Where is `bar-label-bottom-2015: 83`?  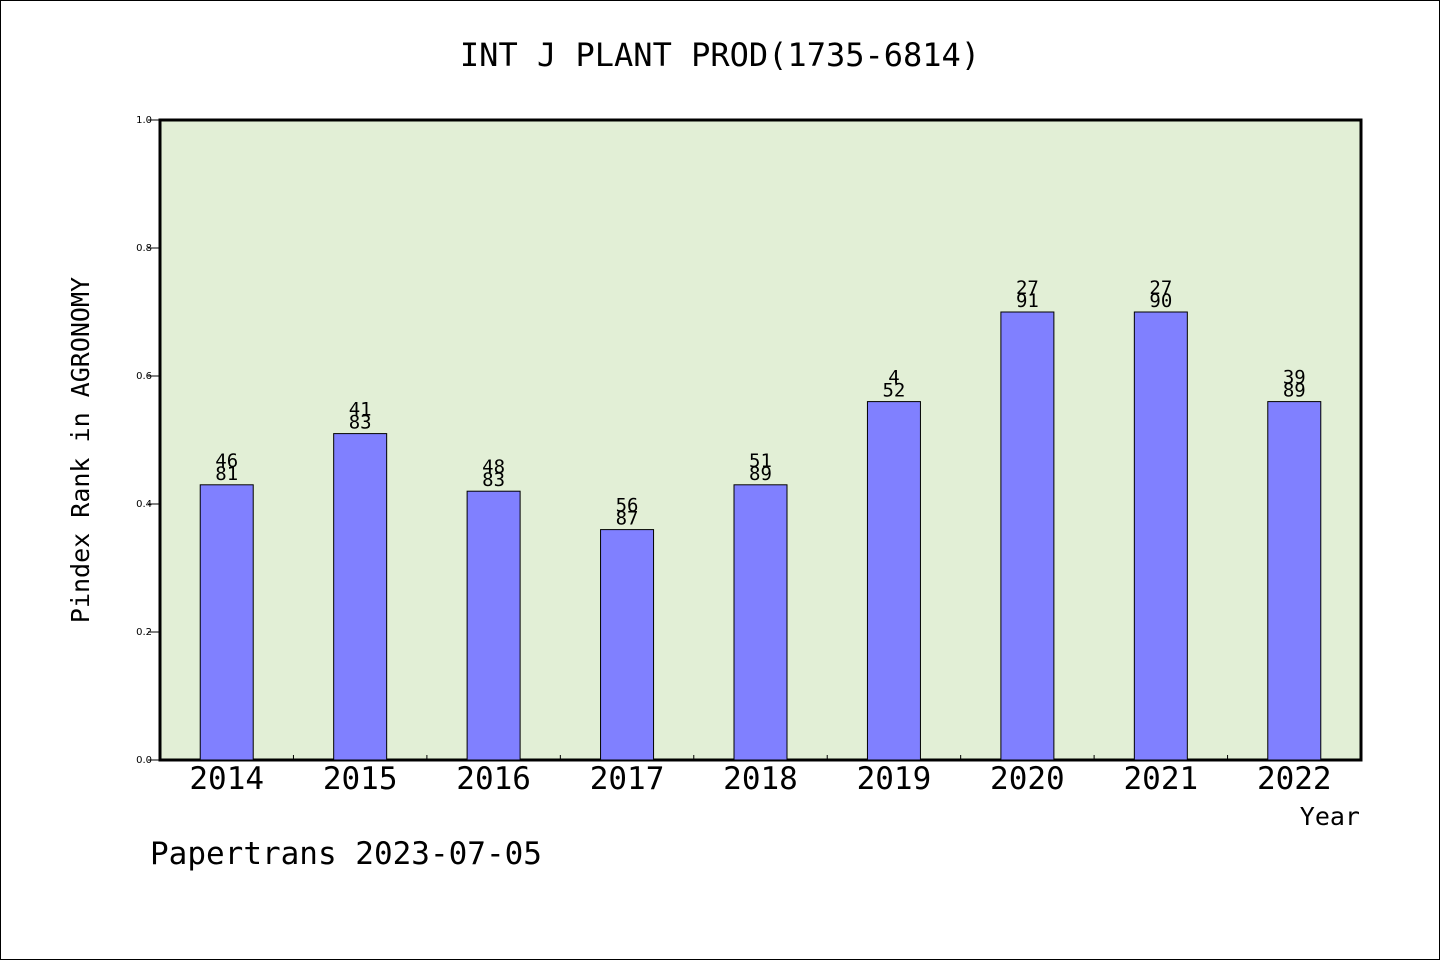
bar-label-bottom-2015: 83 is located at coordinates (360, 423).